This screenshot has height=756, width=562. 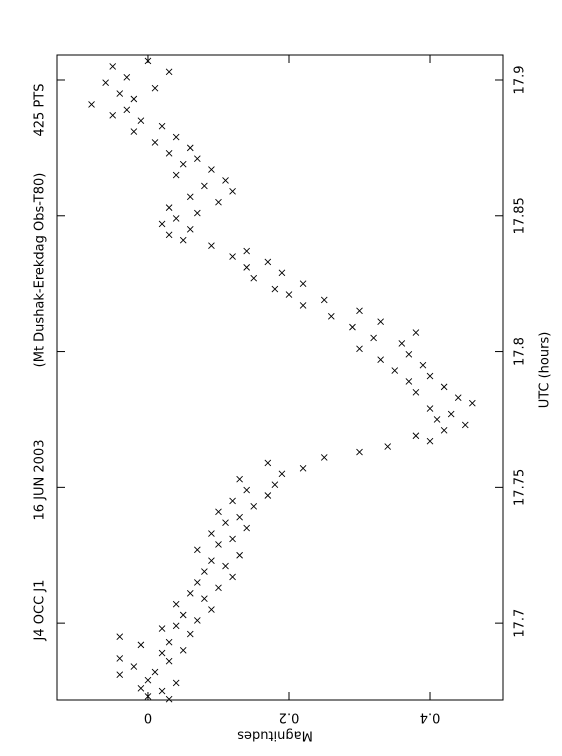 What do you see at coordinates (520, 623) in the screenshot?
I see `x-tick-label: 17.7` at bounding box center [520, 623].